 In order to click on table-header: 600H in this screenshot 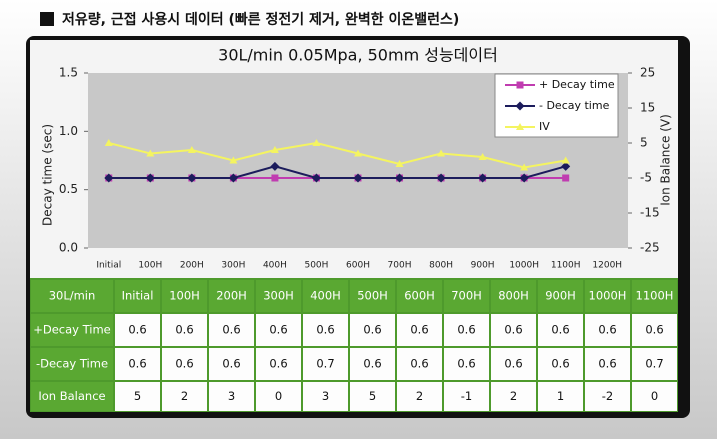, I will do `click(419, 296)`.